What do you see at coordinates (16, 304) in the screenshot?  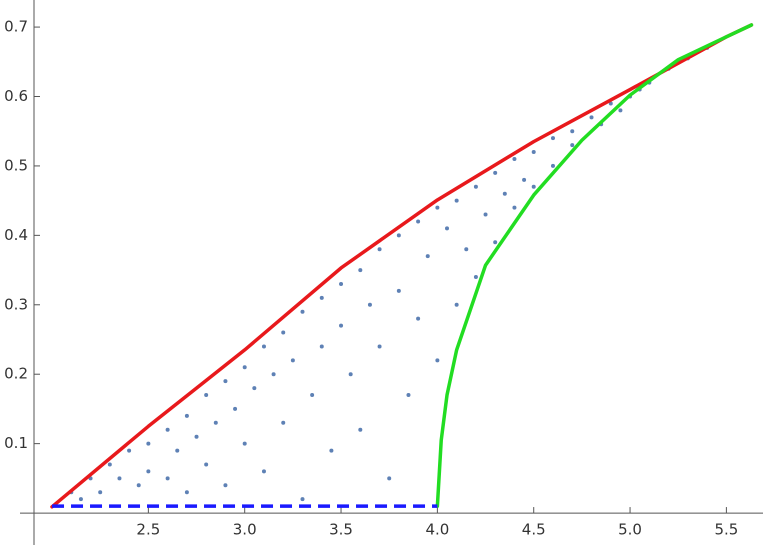 I see `y-tick-label: 0.3` at bounding box center [16, 304].